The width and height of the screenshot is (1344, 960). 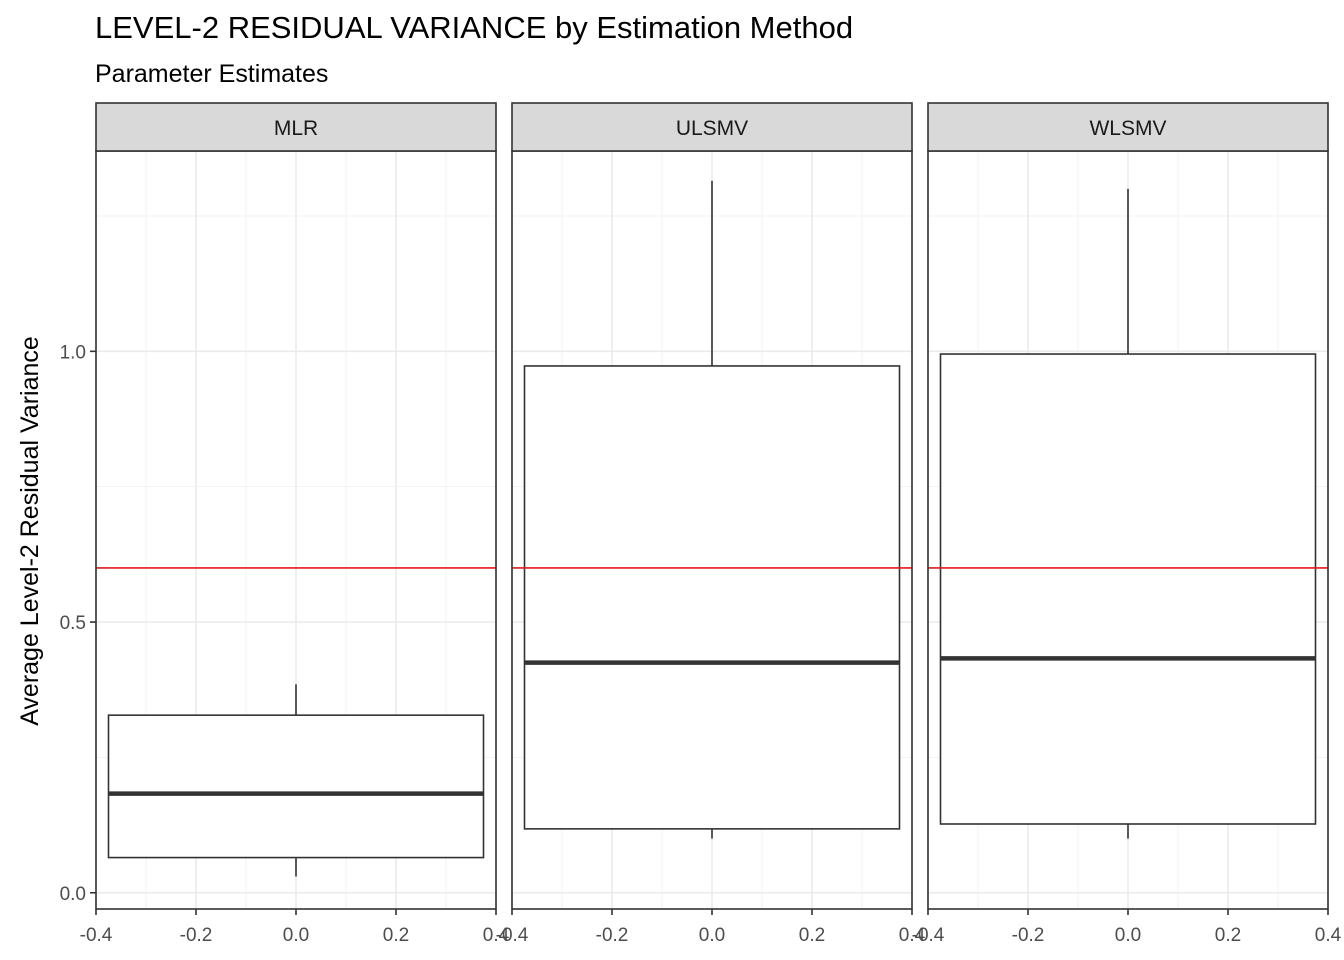 I want to click on y-axis-label: Average Level-2 Residual Variance, so click(x=30, y=531).